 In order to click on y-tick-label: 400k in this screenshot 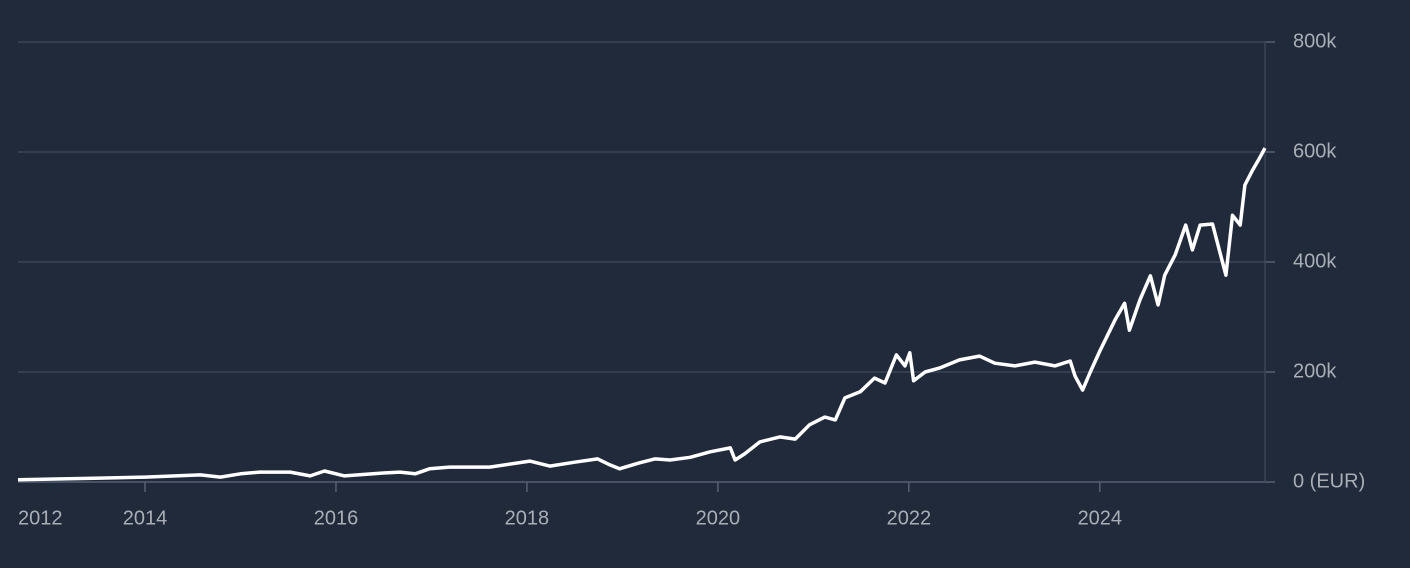, I will do `click(1315, 261)`.